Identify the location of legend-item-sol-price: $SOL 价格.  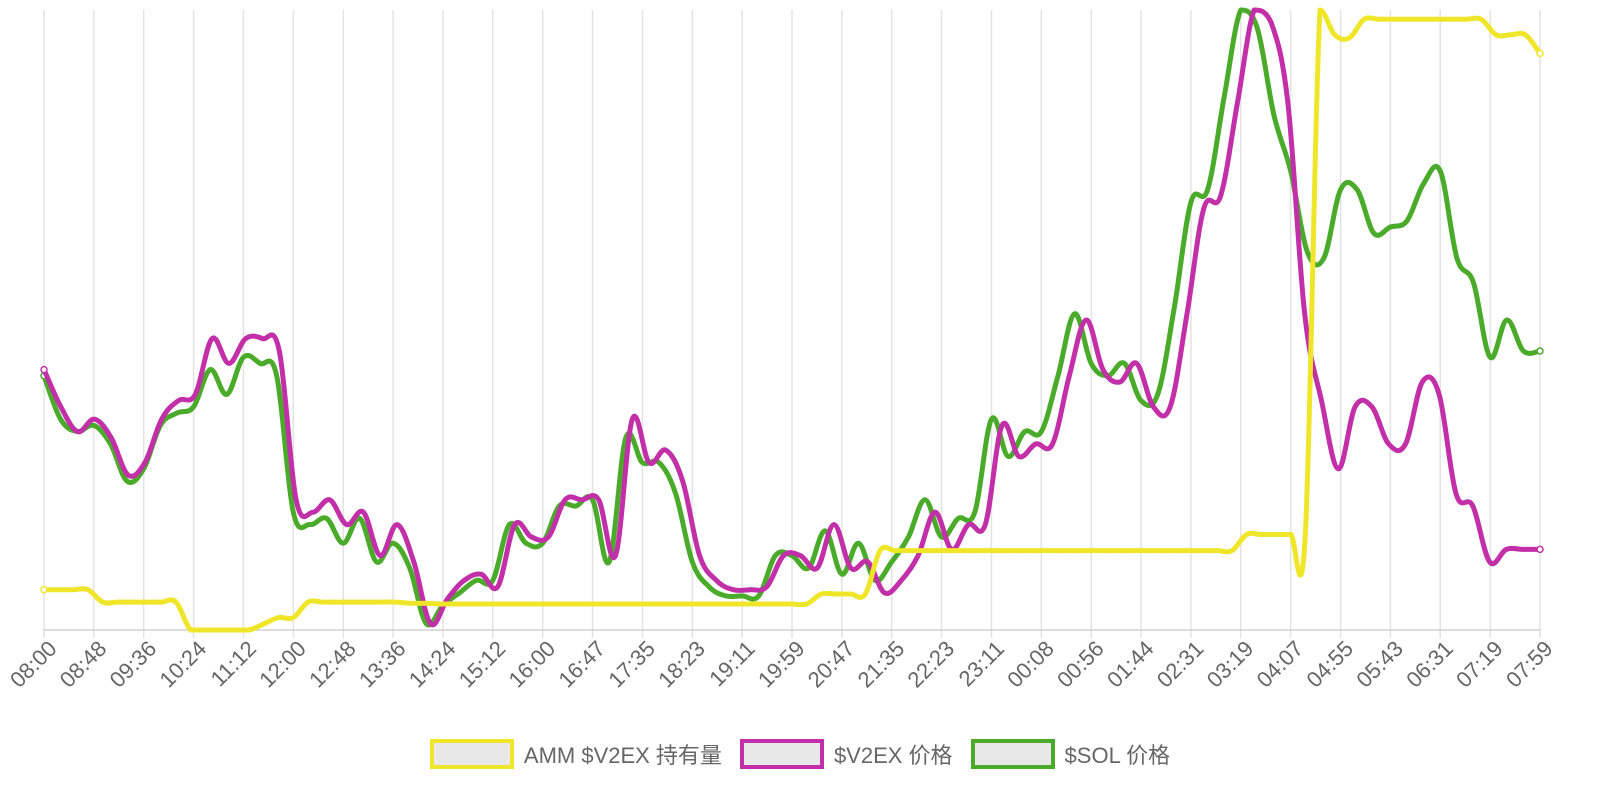
(1070, 754).